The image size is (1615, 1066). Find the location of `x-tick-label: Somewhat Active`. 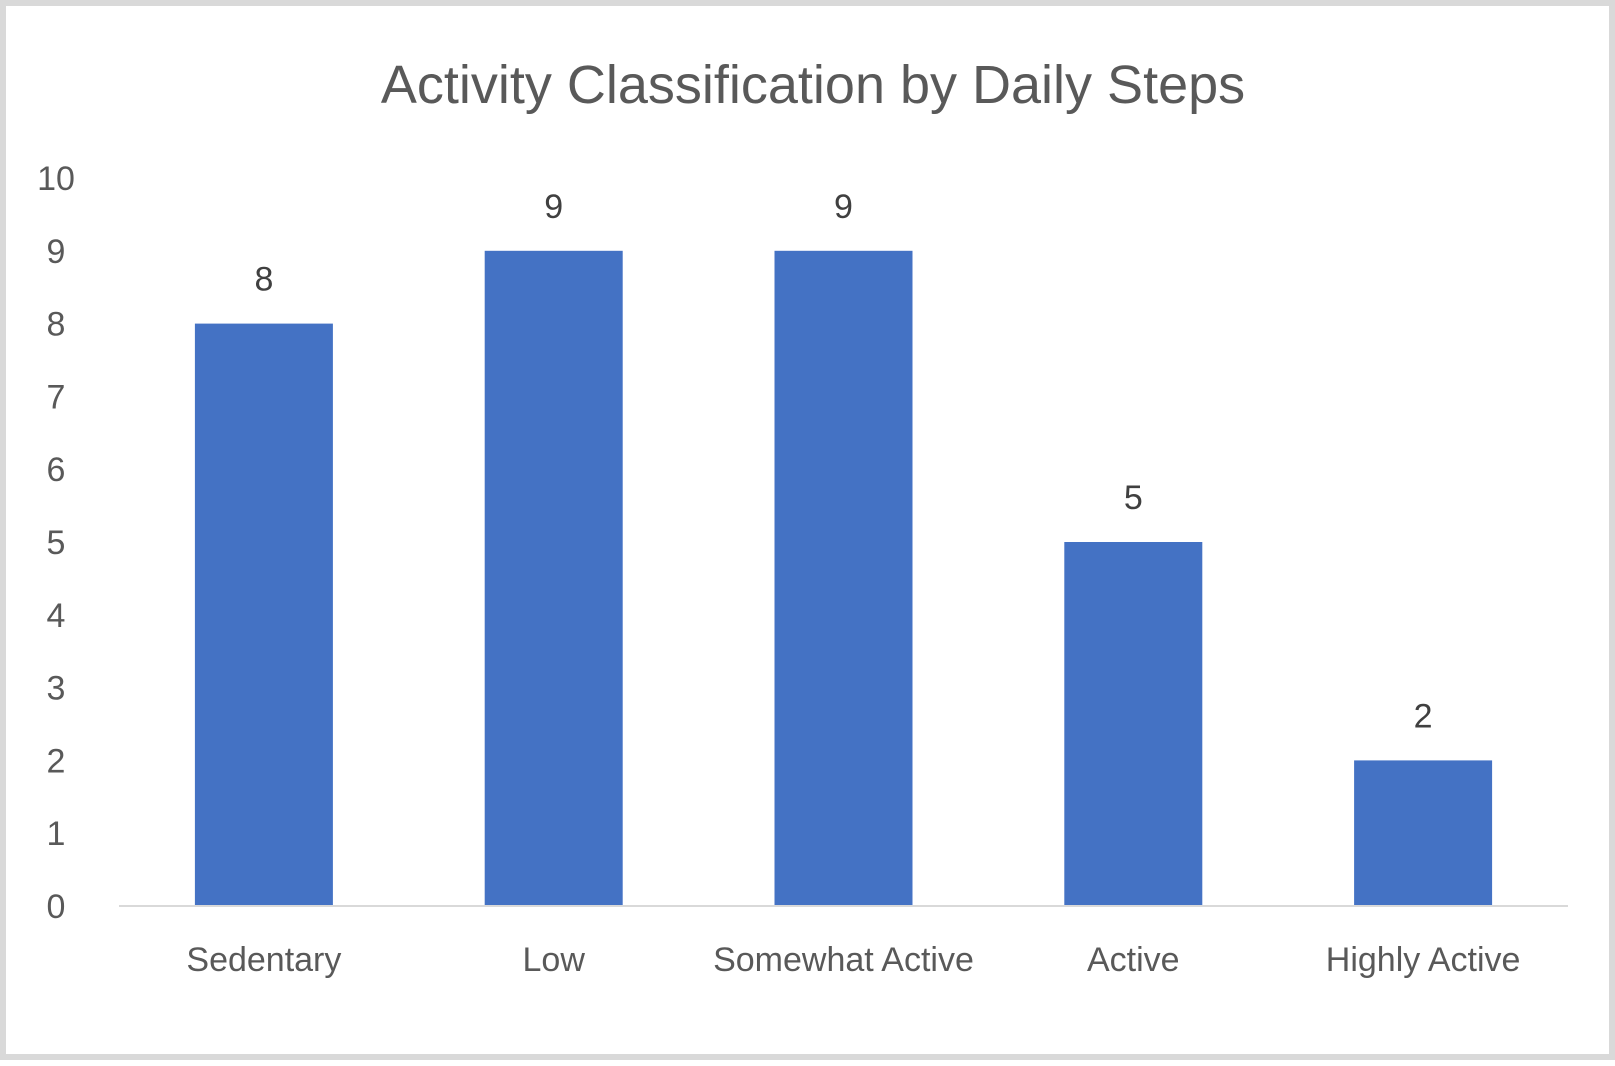

x-tick-label: Somewhat Active is located at coordinates (843, 960).